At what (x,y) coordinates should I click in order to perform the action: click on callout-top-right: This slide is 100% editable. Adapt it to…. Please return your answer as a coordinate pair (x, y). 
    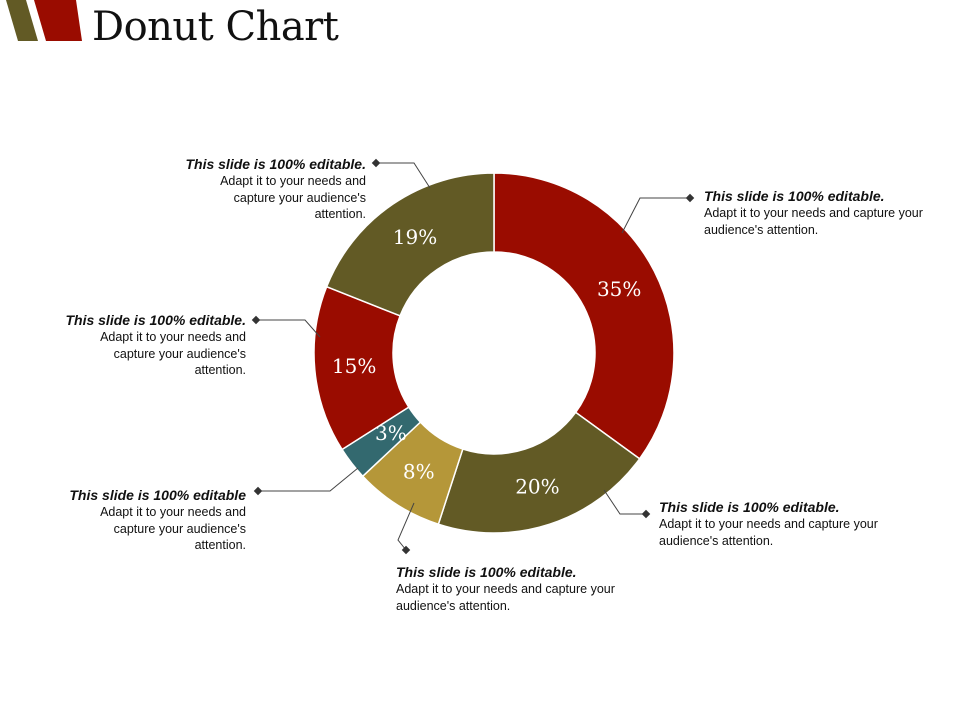
    Looking at the image, I should click on (819, 213).